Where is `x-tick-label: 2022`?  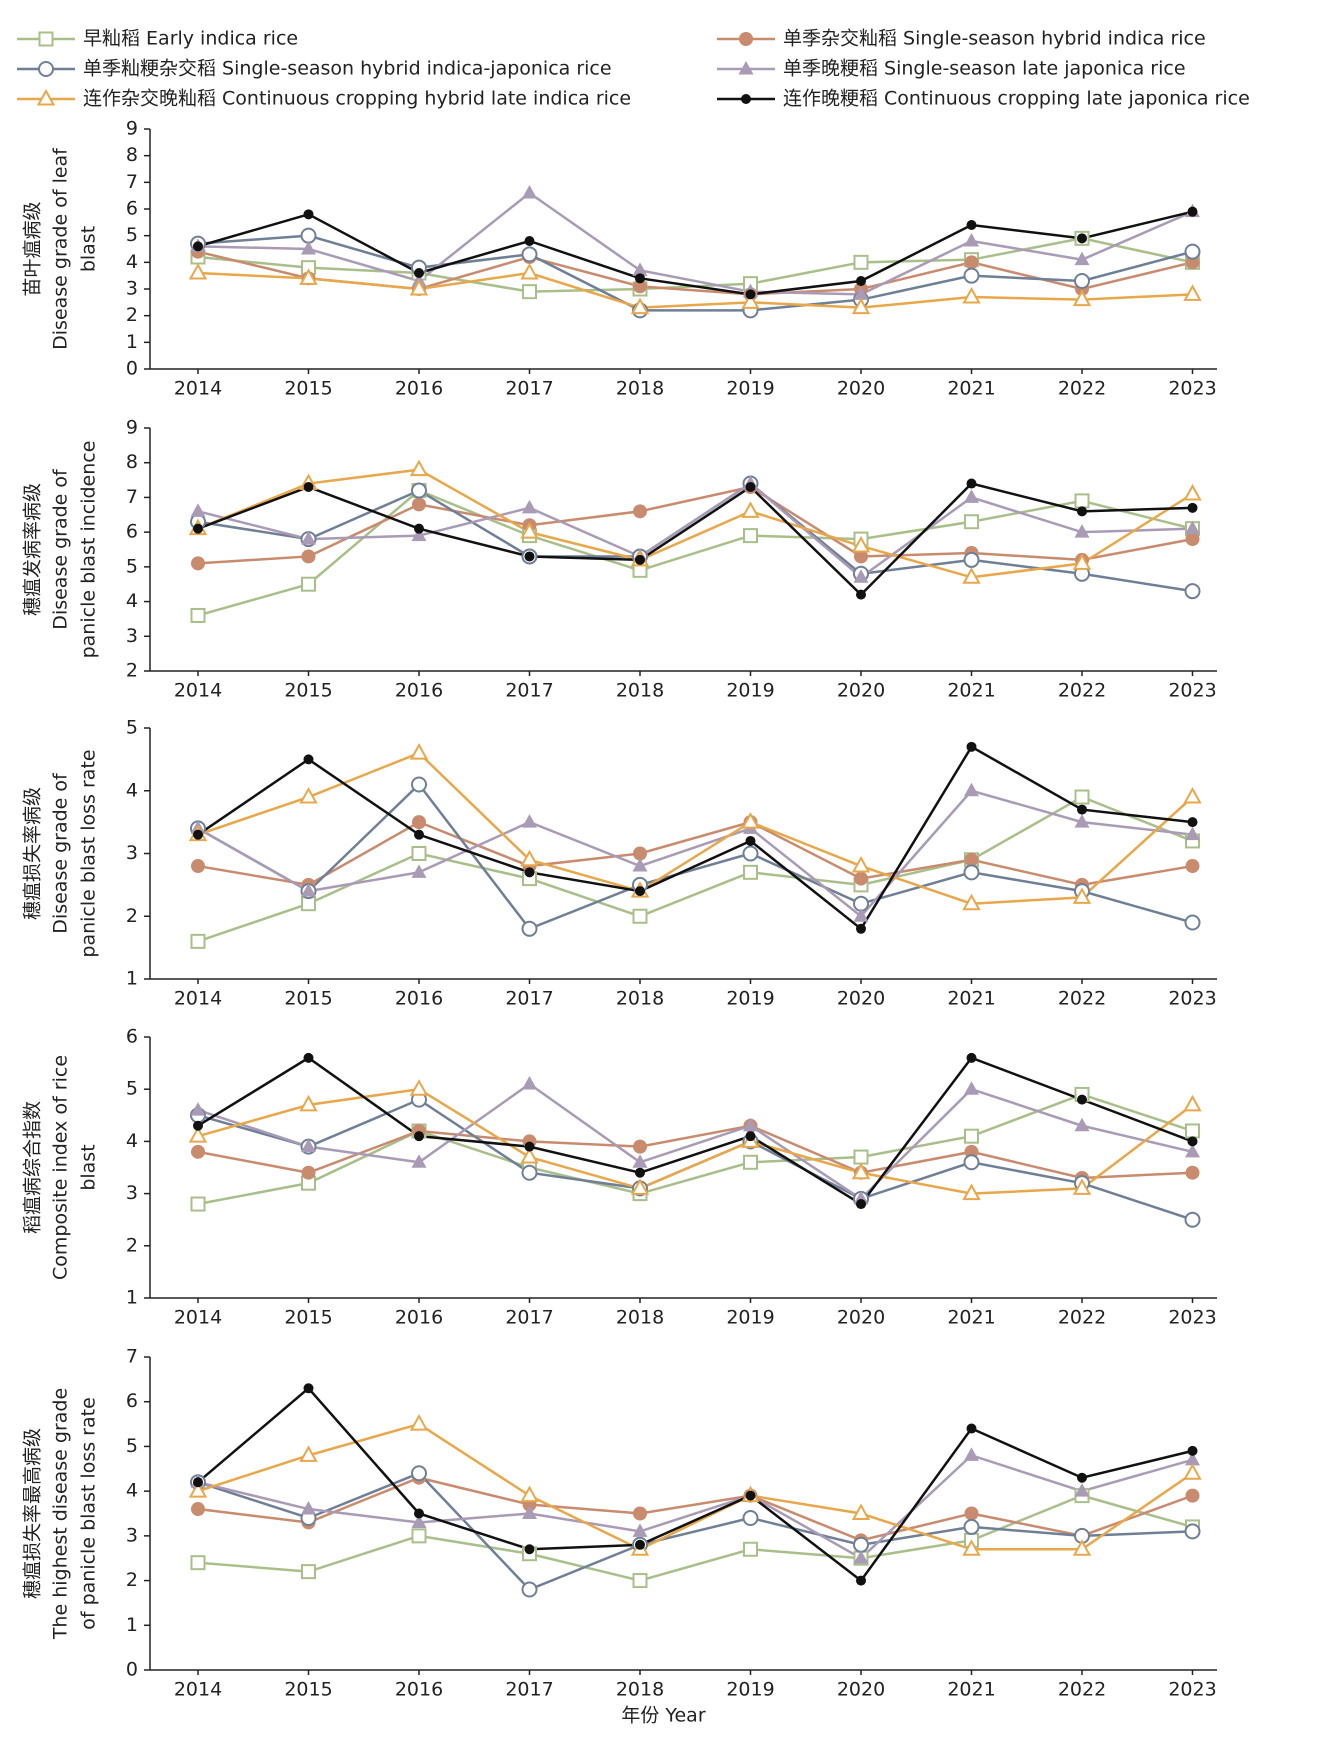 x-tick-label: 2022 is located at coordinates (1082, 1690).